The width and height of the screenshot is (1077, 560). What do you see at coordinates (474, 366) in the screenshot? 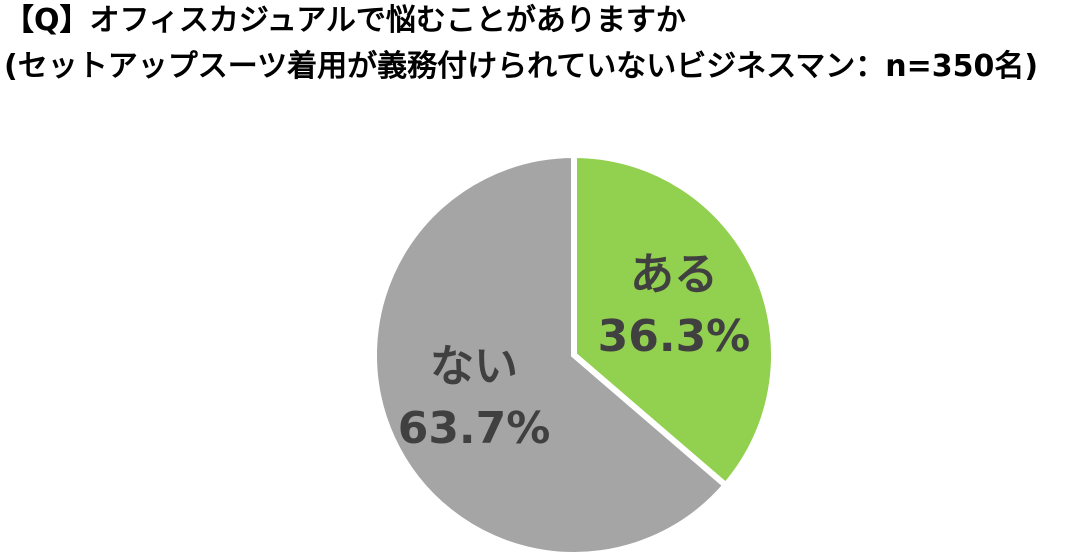
I see `slice-category-label: ない` at bounding box center [474, 366].